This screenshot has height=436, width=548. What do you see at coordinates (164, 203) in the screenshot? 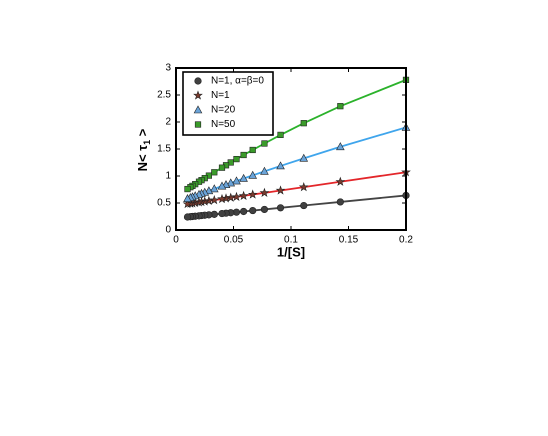
I see `y-tick-label: 0.5` at bounding box center [164, 203].